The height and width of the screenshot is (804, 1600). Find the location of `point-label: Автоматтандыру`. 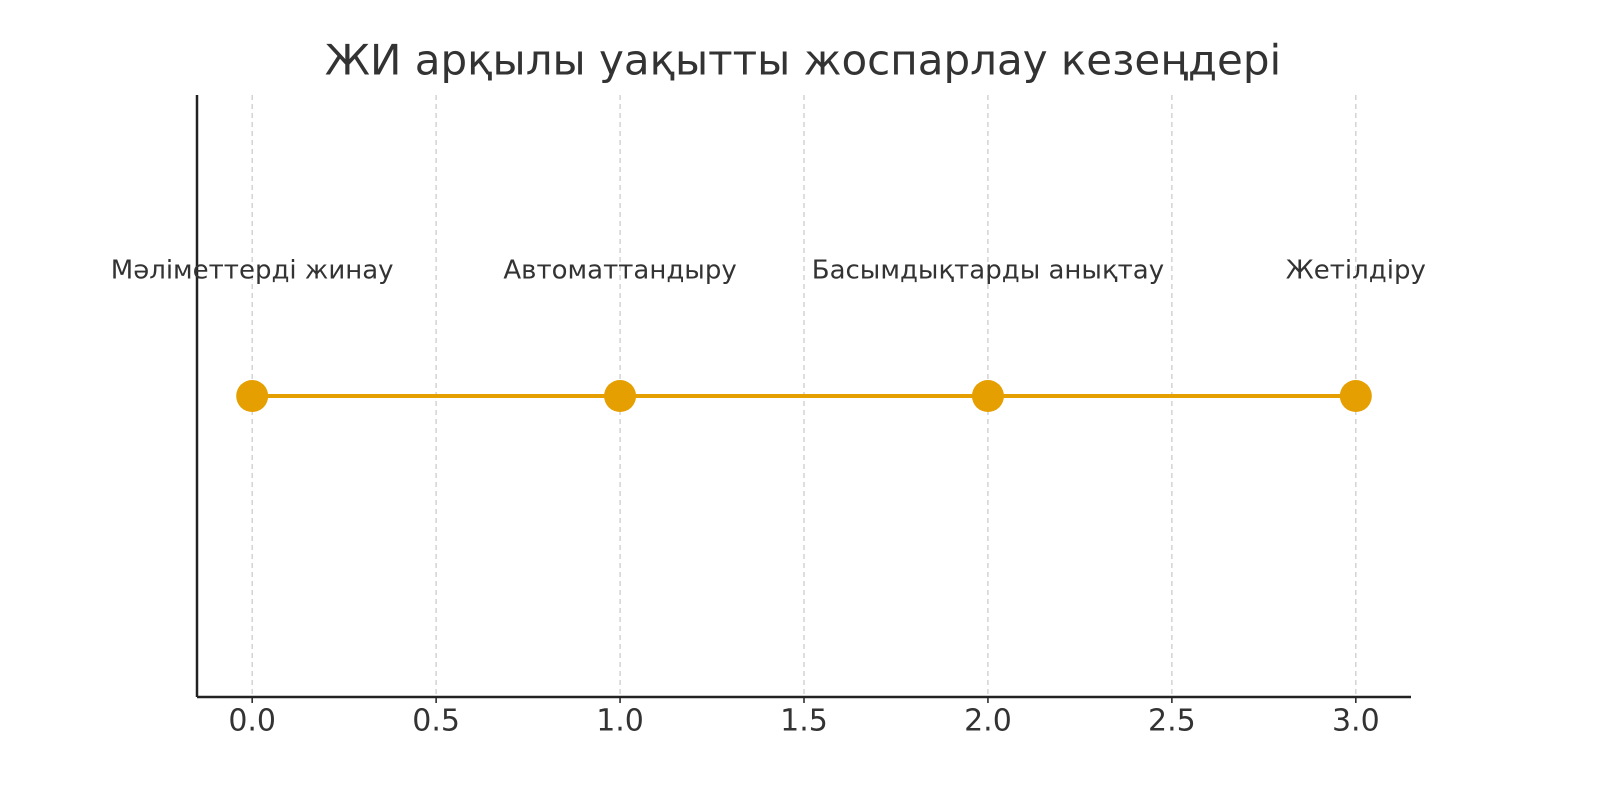

point-label: Автоматтандыру is located at coordinates (619, 271).